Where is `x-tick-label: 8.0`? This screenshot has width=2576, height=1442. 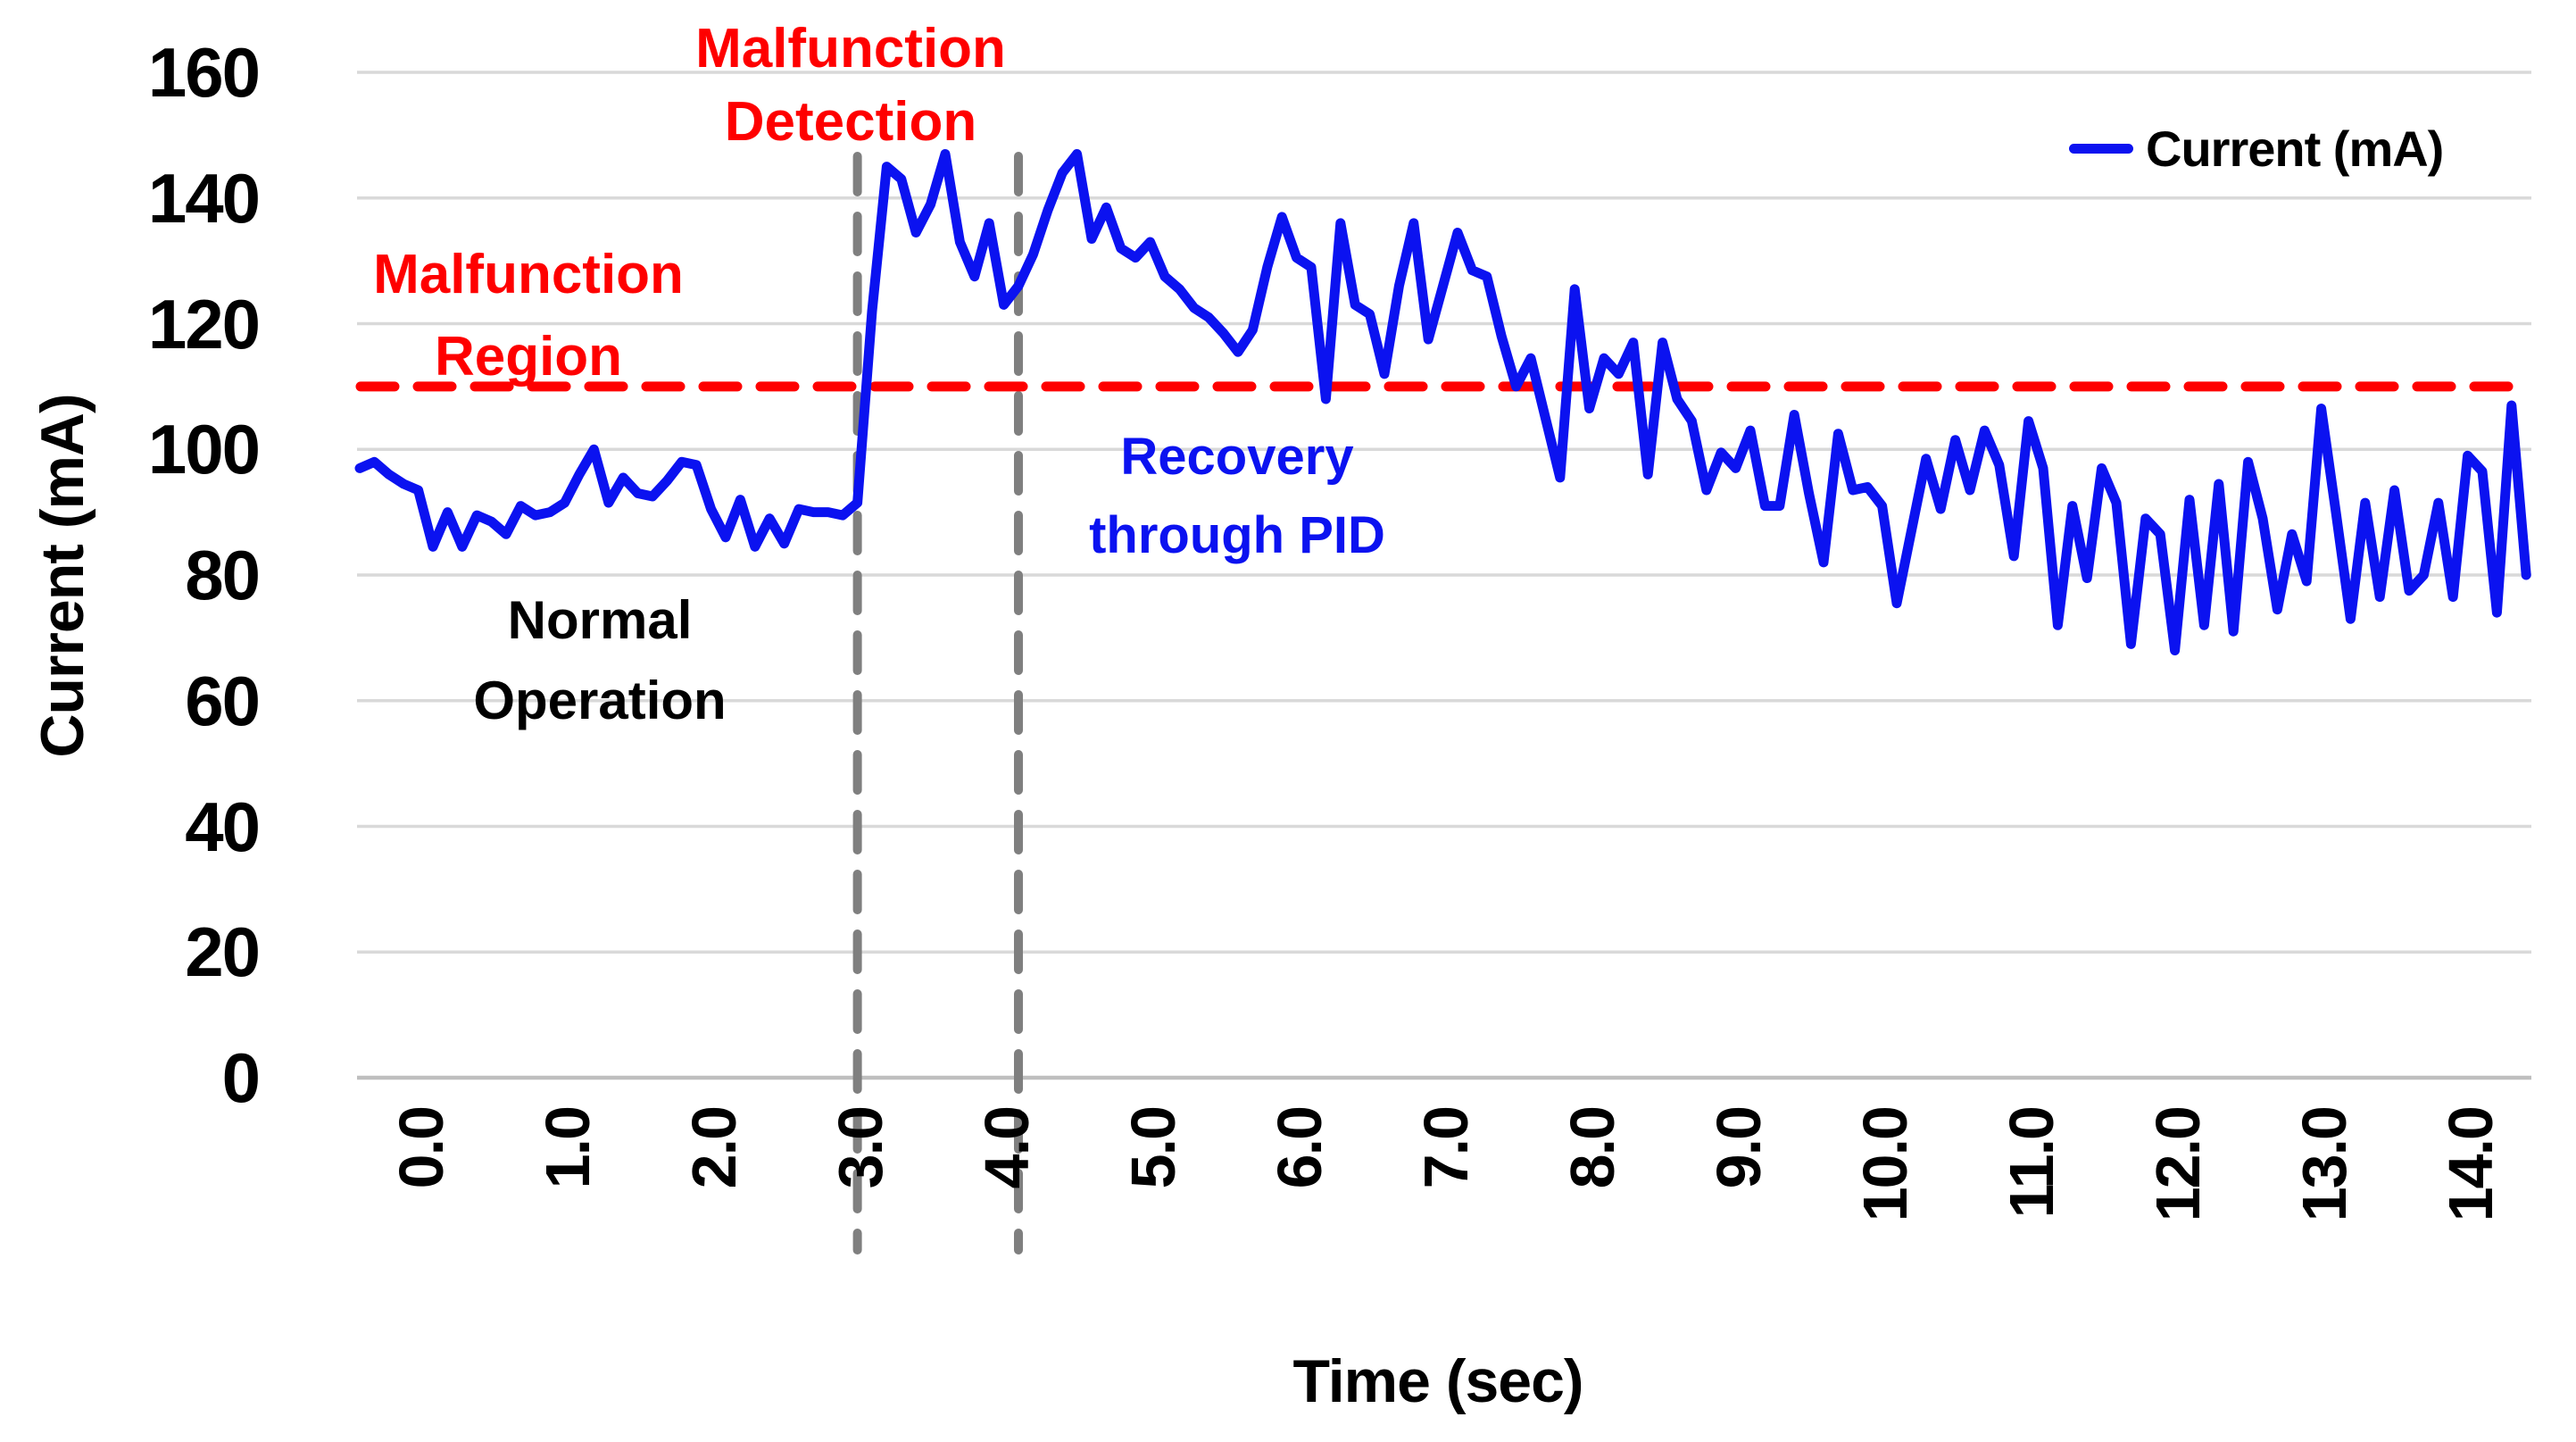 x-tick-label: 8.0 is located at coordinates (1592, 1148).